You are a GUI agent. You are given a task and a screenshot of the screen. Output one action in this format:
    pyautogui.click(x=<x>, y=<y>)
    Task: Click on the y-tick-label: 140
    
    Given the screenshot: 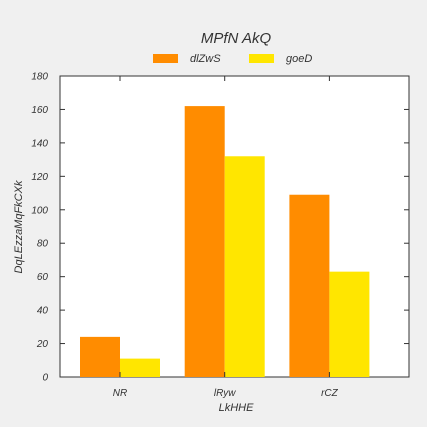 What is the action you would take?
    pyautogui.click(x=39, y=143)
    